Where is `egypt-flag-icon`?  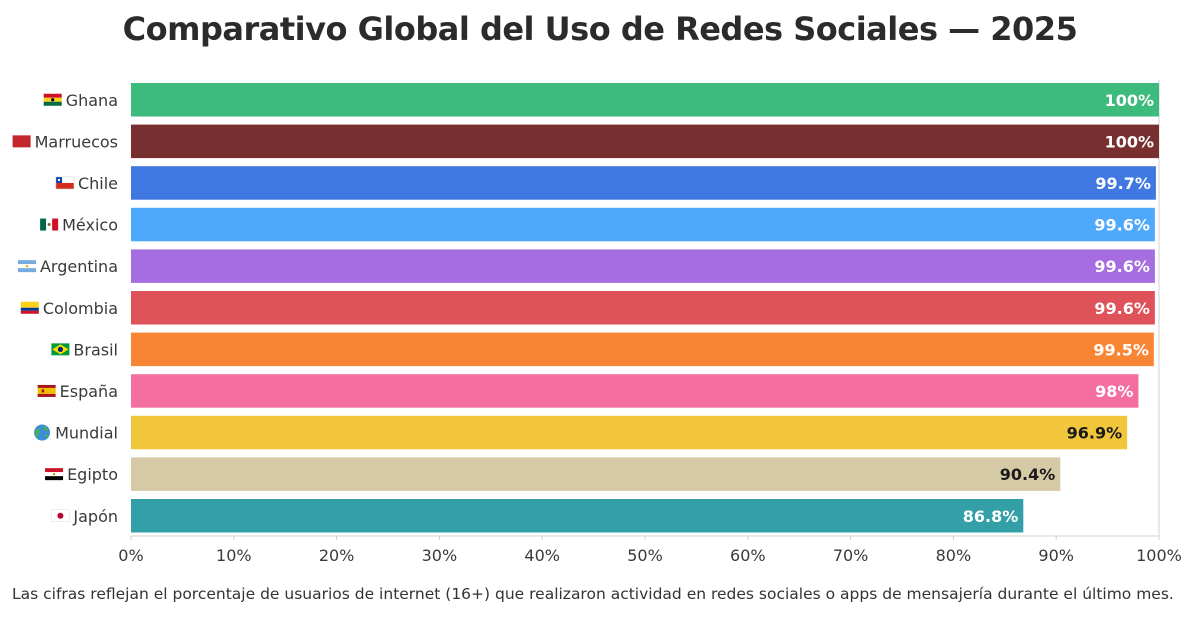
egypt-flag-icon is located at coordinates (54, 474).